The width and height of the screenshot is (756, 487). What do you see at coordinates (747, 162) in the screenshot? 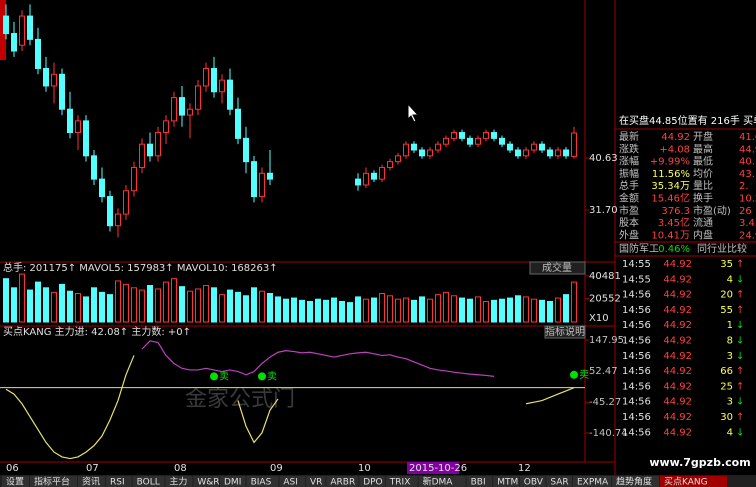
I see `quote-value: 40.1` at bounding box center [747, 162].